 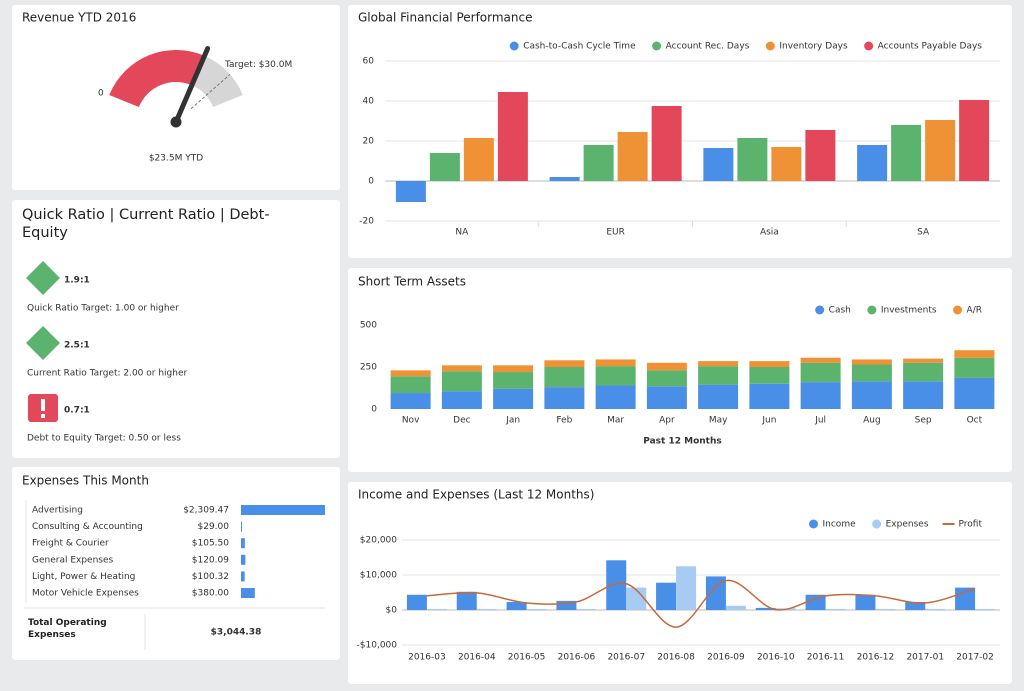 I want to click on total-value: $3,044.38, so click(x=236, y=633).